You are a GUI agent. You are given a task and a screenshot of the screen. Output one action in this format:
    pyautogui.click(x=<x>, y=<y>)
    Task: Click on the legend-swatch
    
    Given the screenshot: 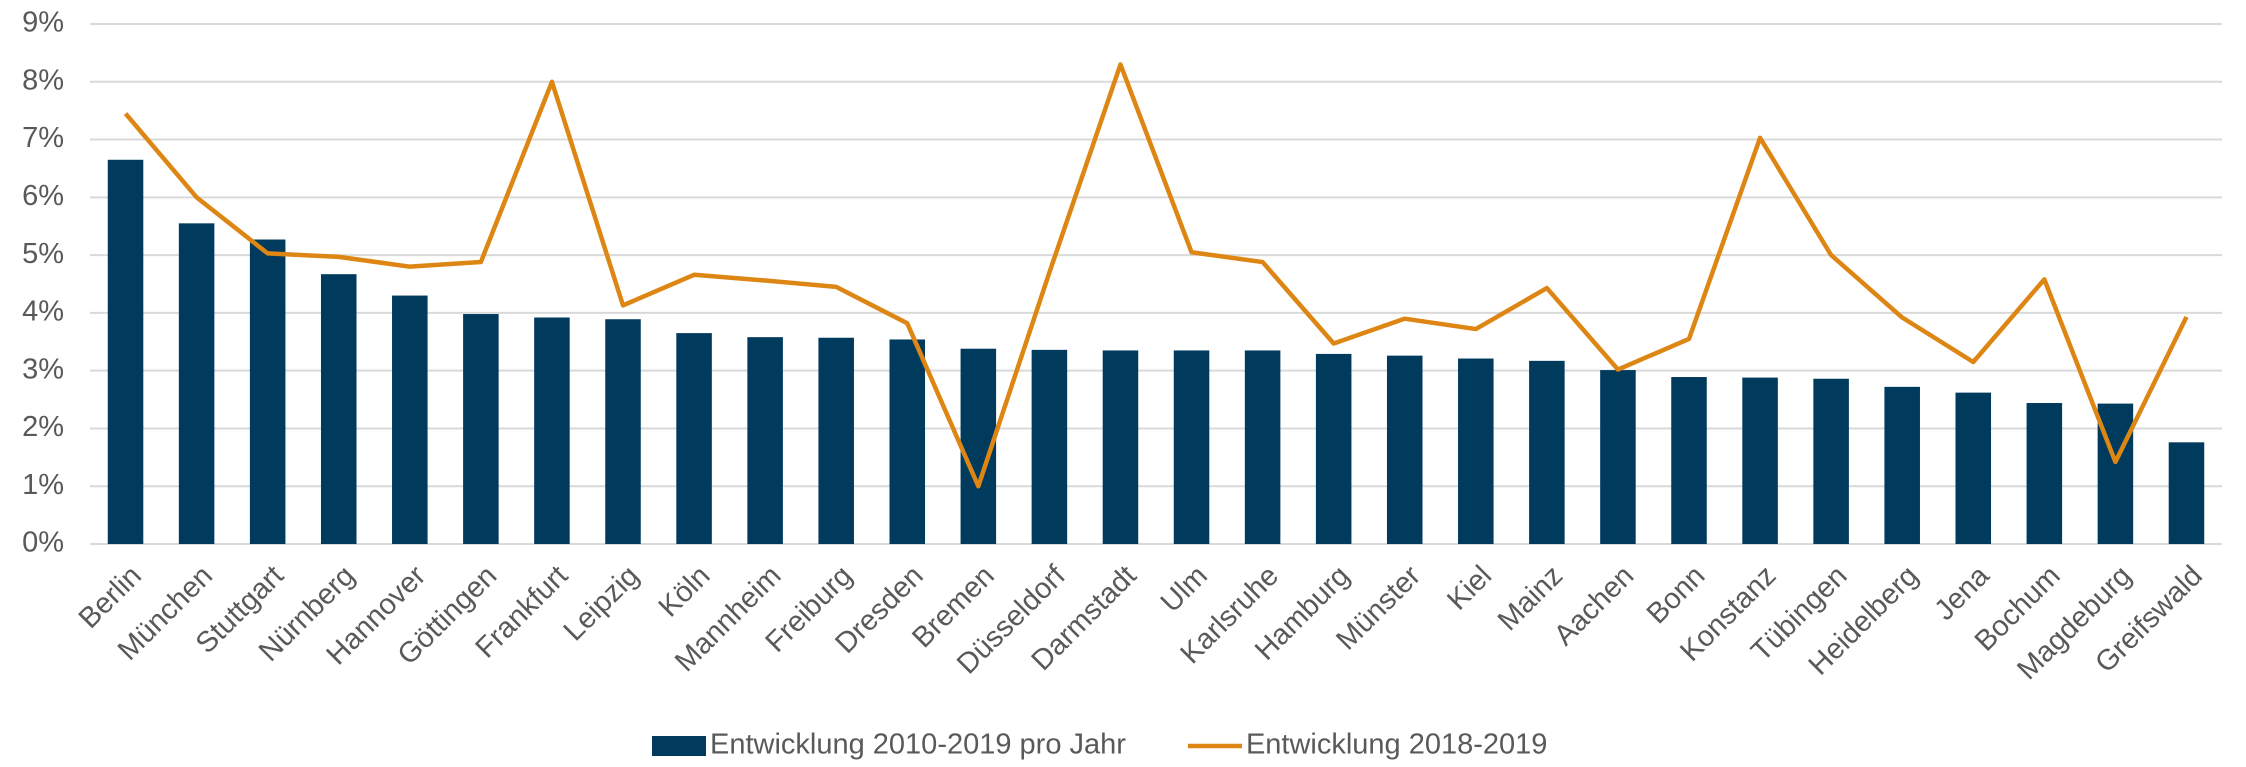 What is the action you would take?
    pyautogui.click(x=679, y=746)
    